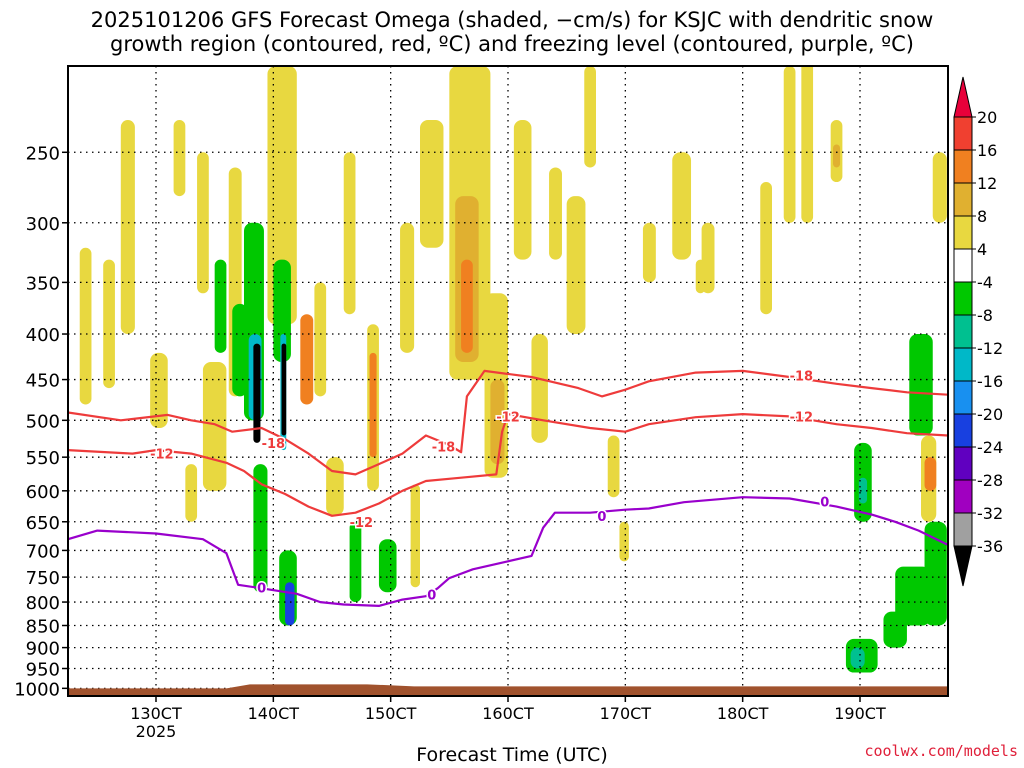 The width and height of the screenshot is (1024, 768). Describe the element at coordinates (261, 588) in the screenshot. I see `contour-label-7: 0` at that location.